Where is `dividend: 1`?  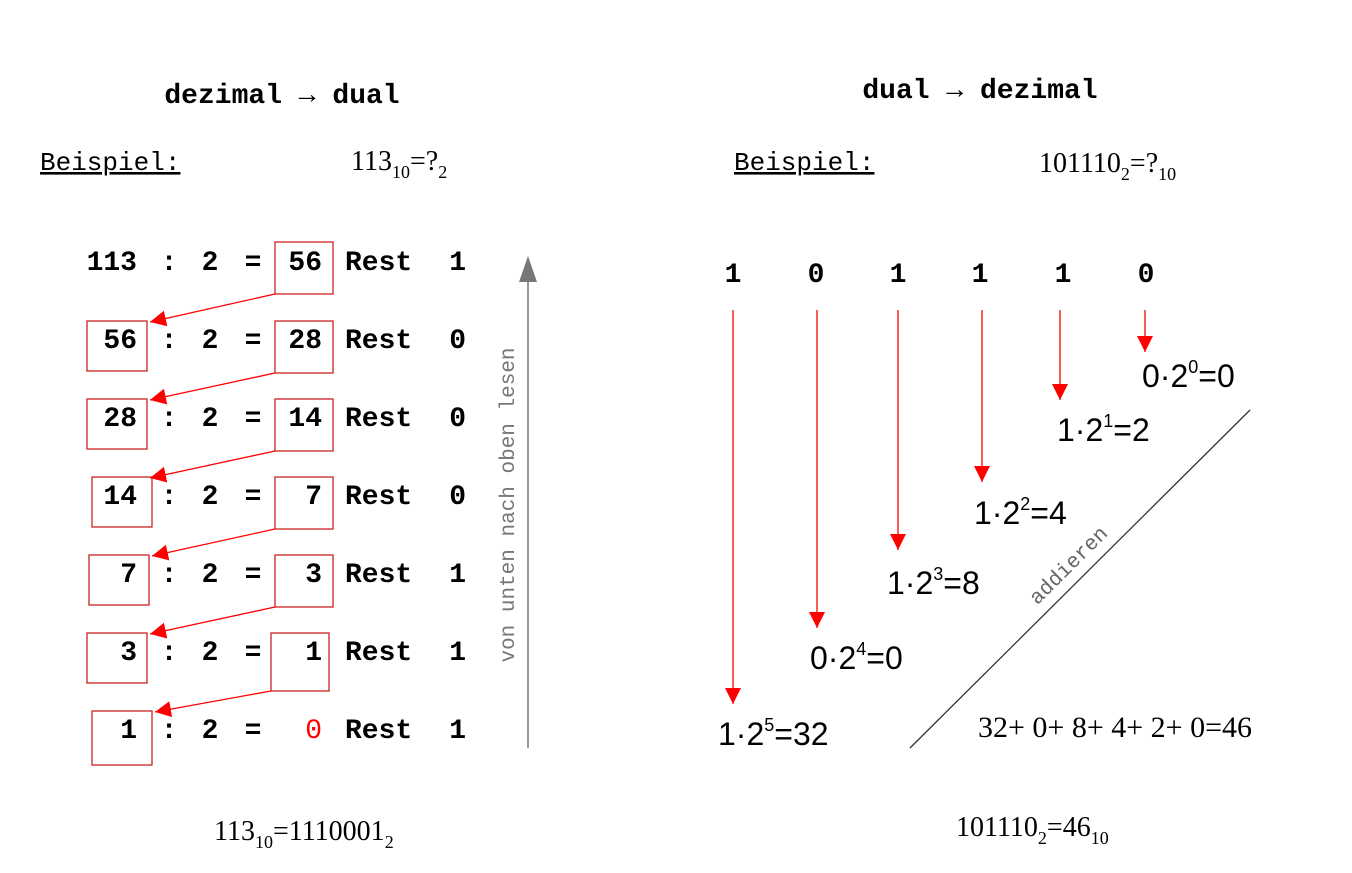 dividend: 1 is located at coordinates (128, 731).